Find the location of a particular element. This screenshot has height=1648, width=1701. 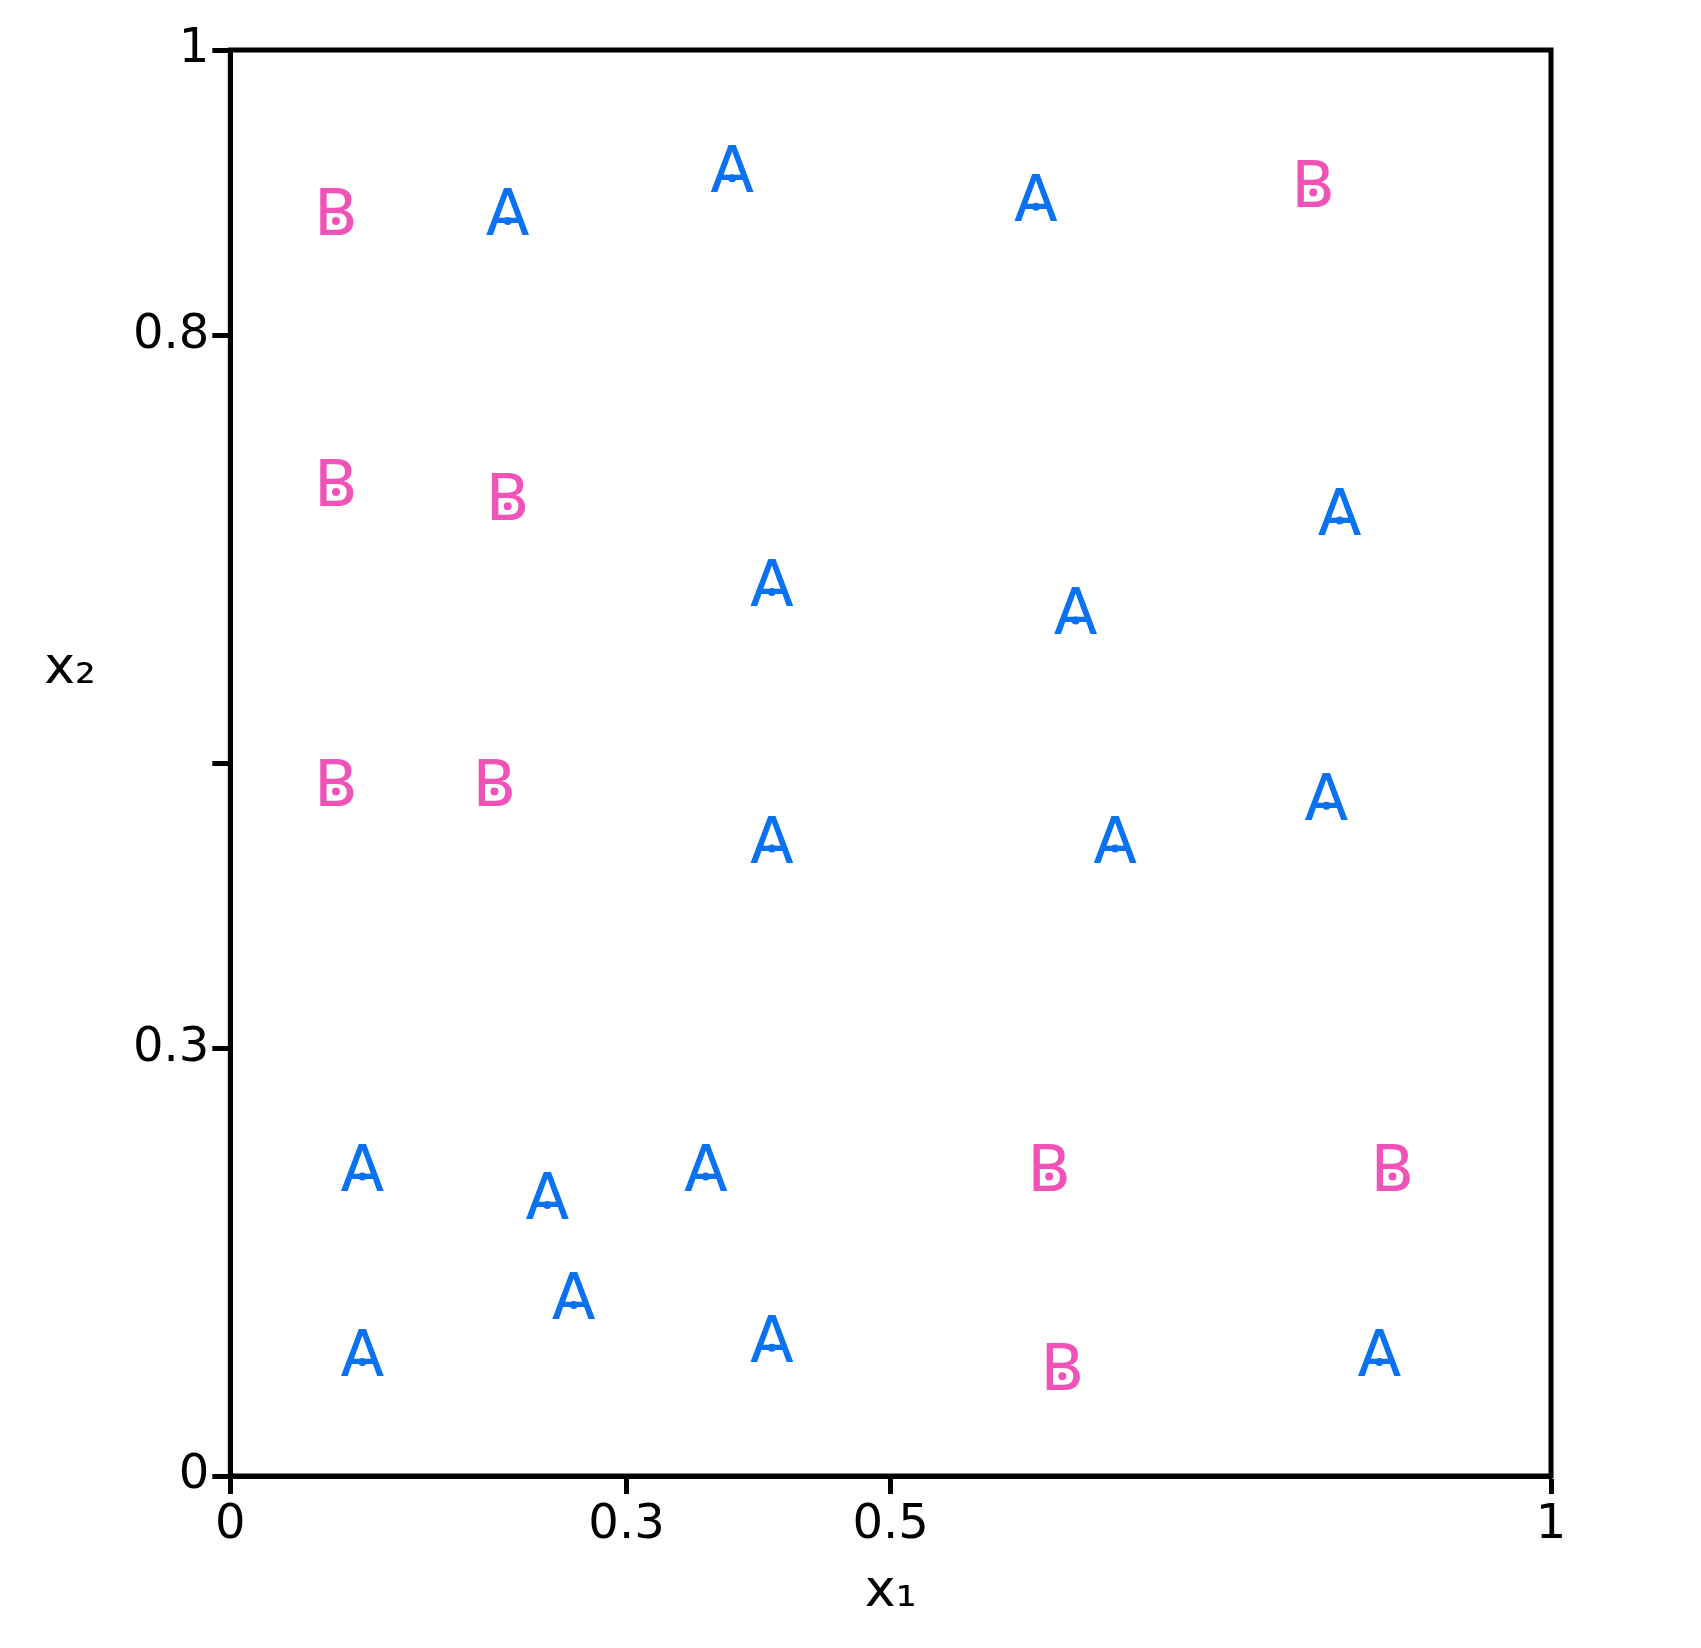

y-tick-label: 1 is located at coordinates (194, 45).